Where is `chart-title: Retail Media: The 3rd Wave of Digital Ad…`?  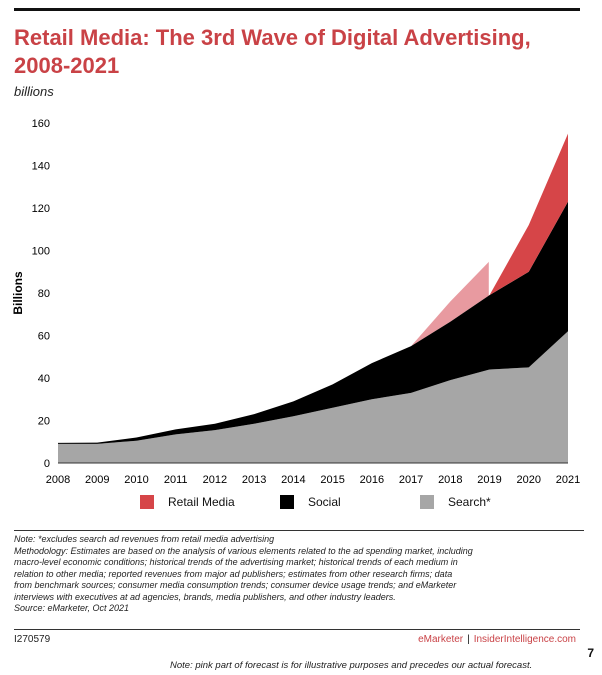 chart-title: Retail Media: The 3rd Wave of Digital Ad… is located at coordinates (272, 51).